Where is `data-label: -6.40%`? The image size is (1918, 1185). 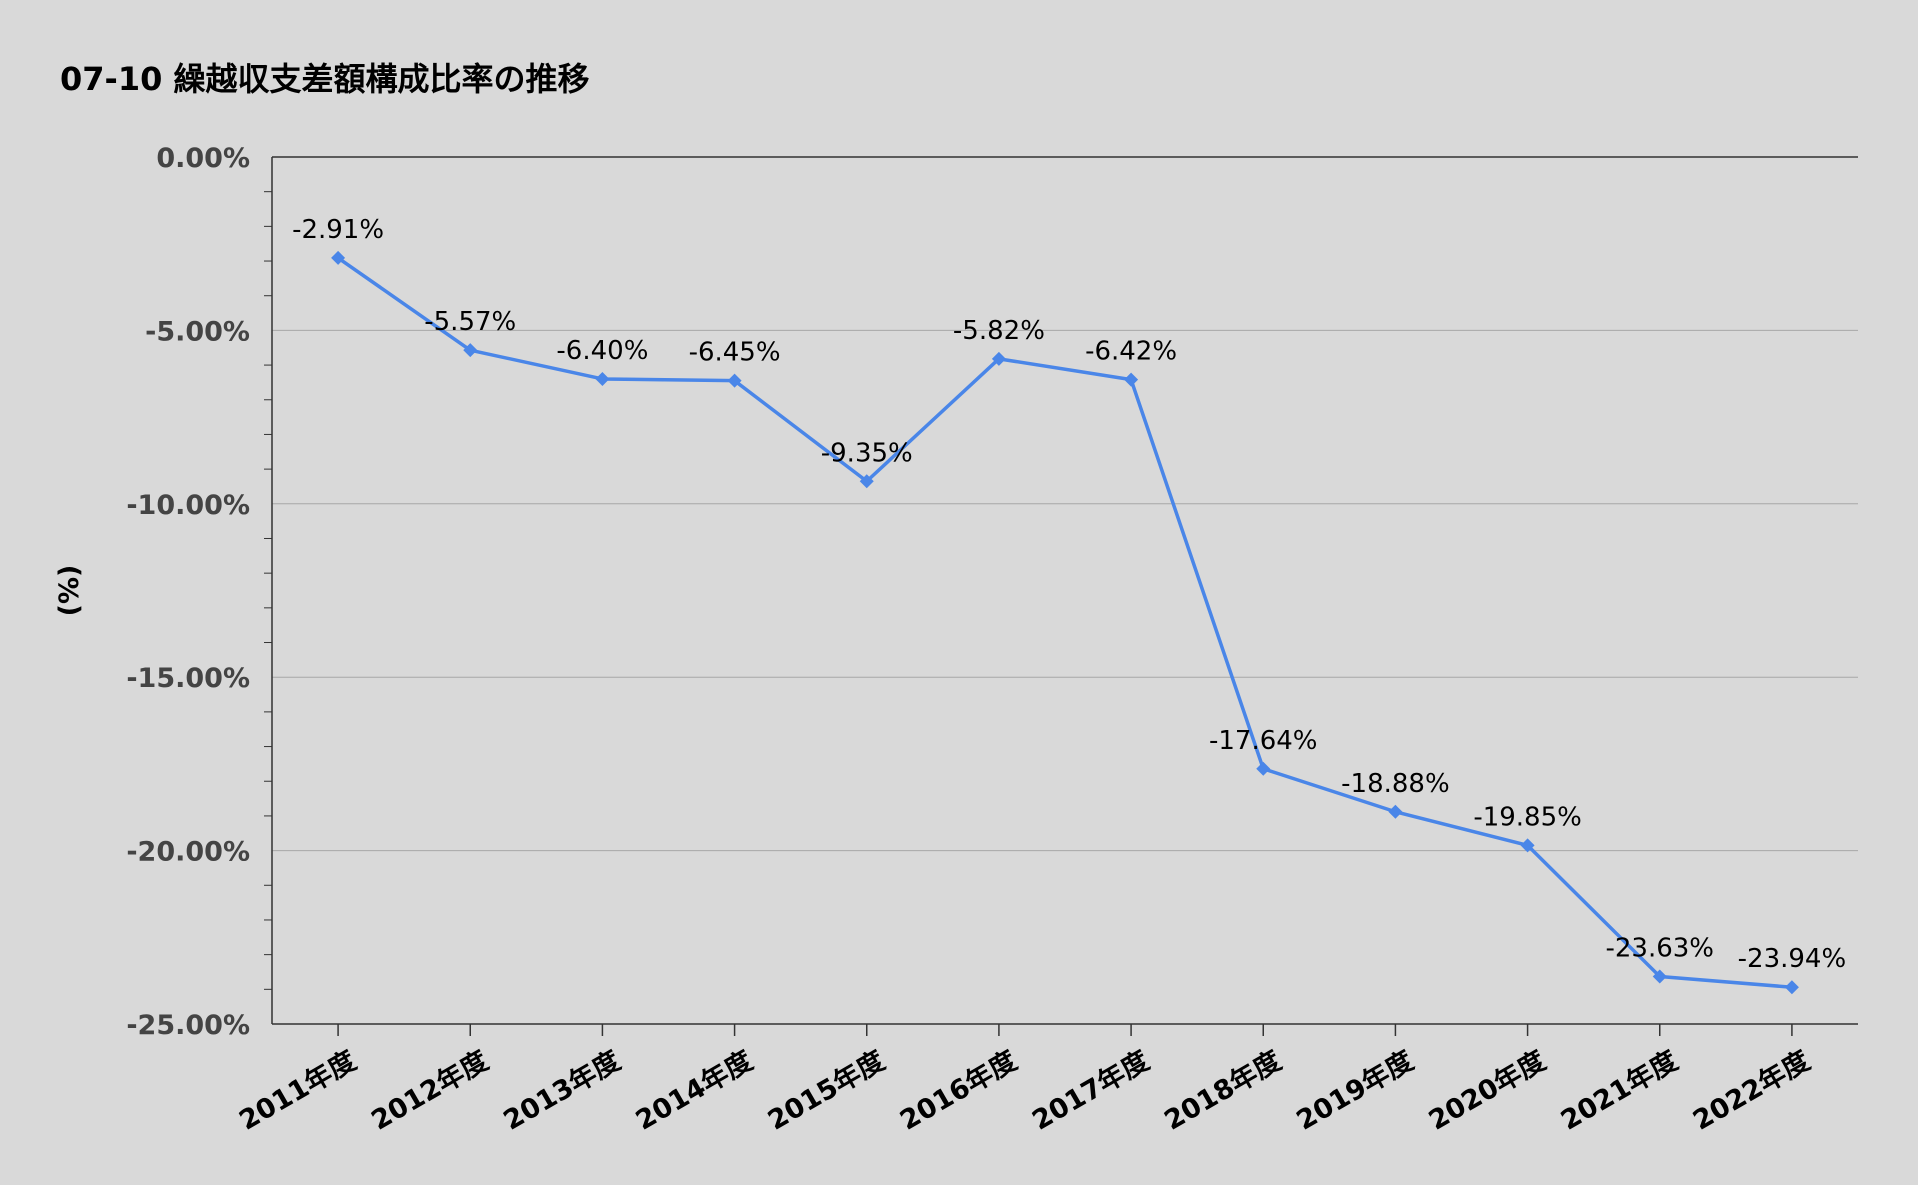 data-label: -6.40% is located at coordinates (602, 351).